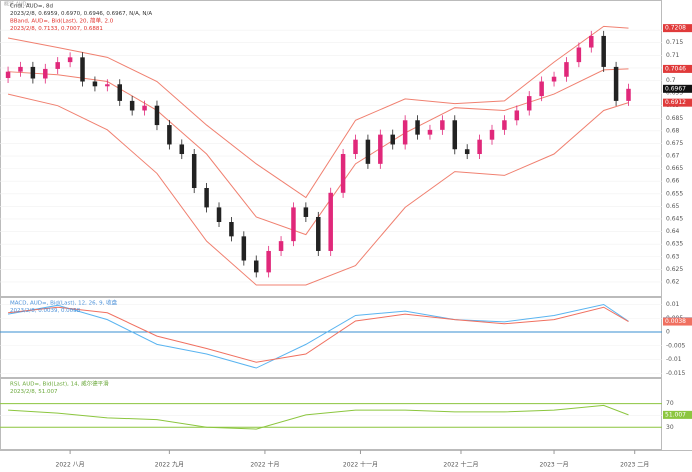  I want to click on x-tick-label: 2023 二月, so click(634, 465).